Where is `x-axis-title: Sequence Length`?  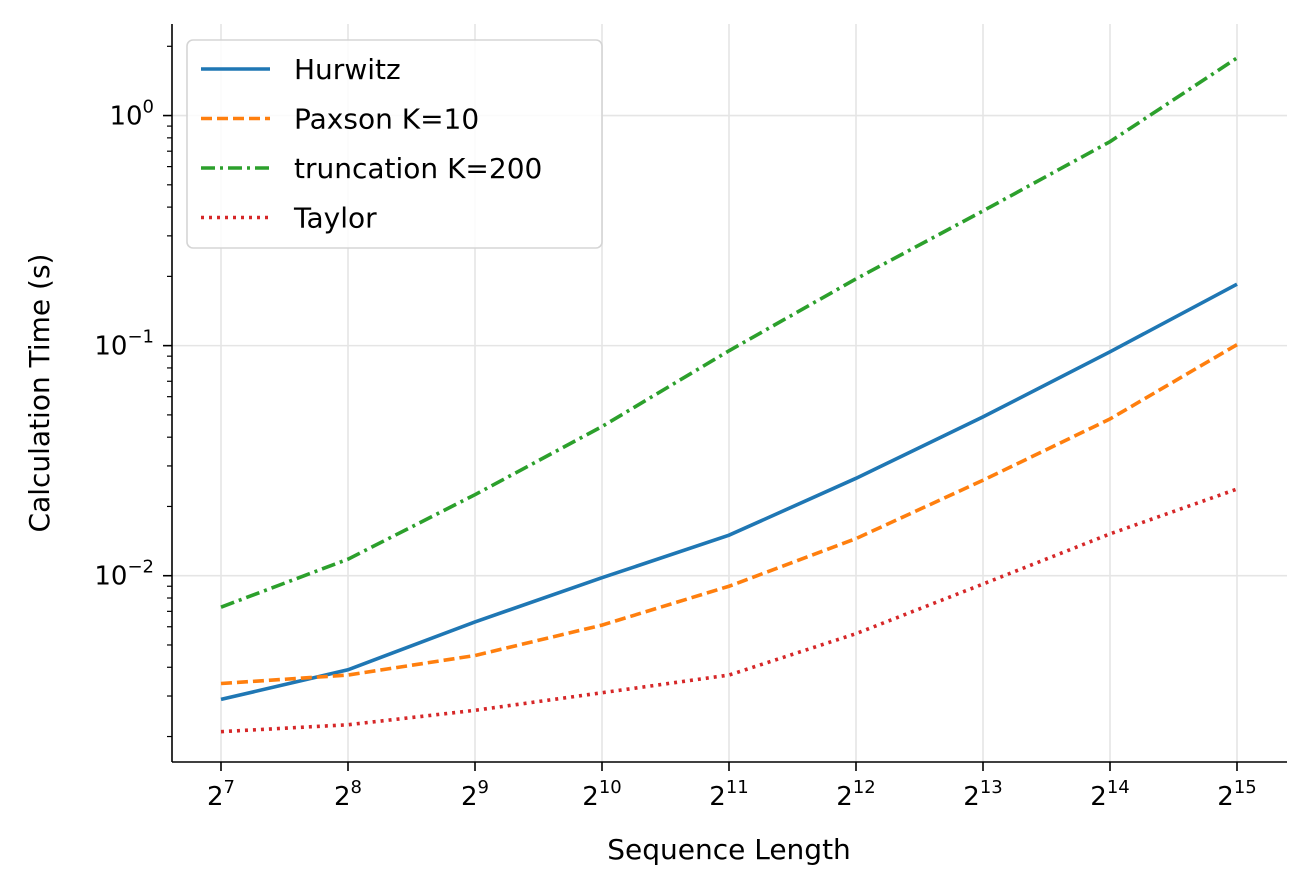 x-axis-title: Sequence Length is located at coordinates (729, 849).